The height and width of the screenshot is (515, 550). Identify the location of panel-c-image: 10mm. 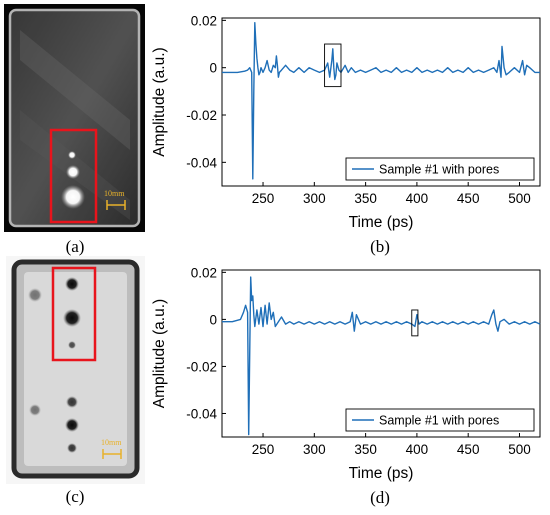
(75, 370).